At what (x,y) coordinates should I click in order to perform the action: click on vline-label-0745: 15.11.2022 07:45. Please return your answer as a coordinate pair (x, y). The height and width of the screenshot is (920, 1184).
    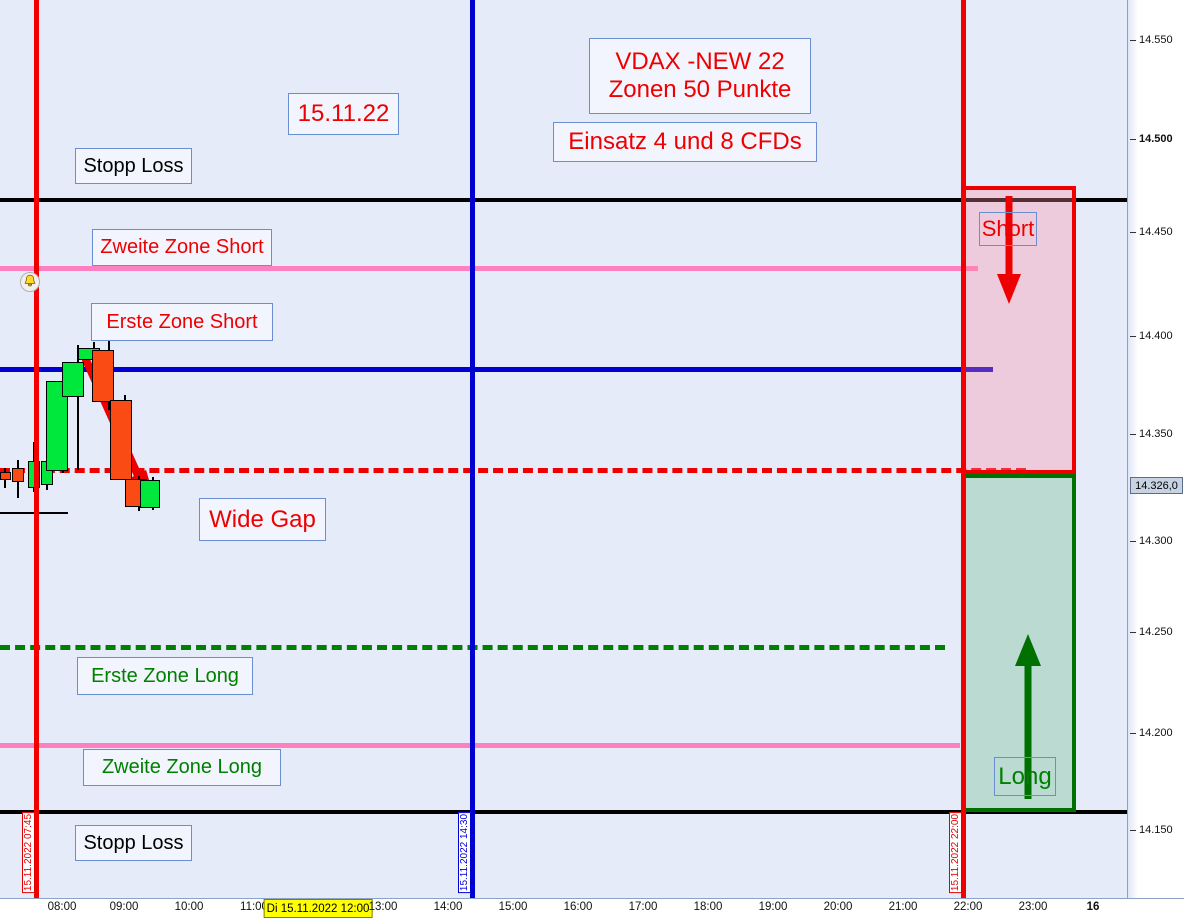
    Looking at the image, I should click on (28, 853).